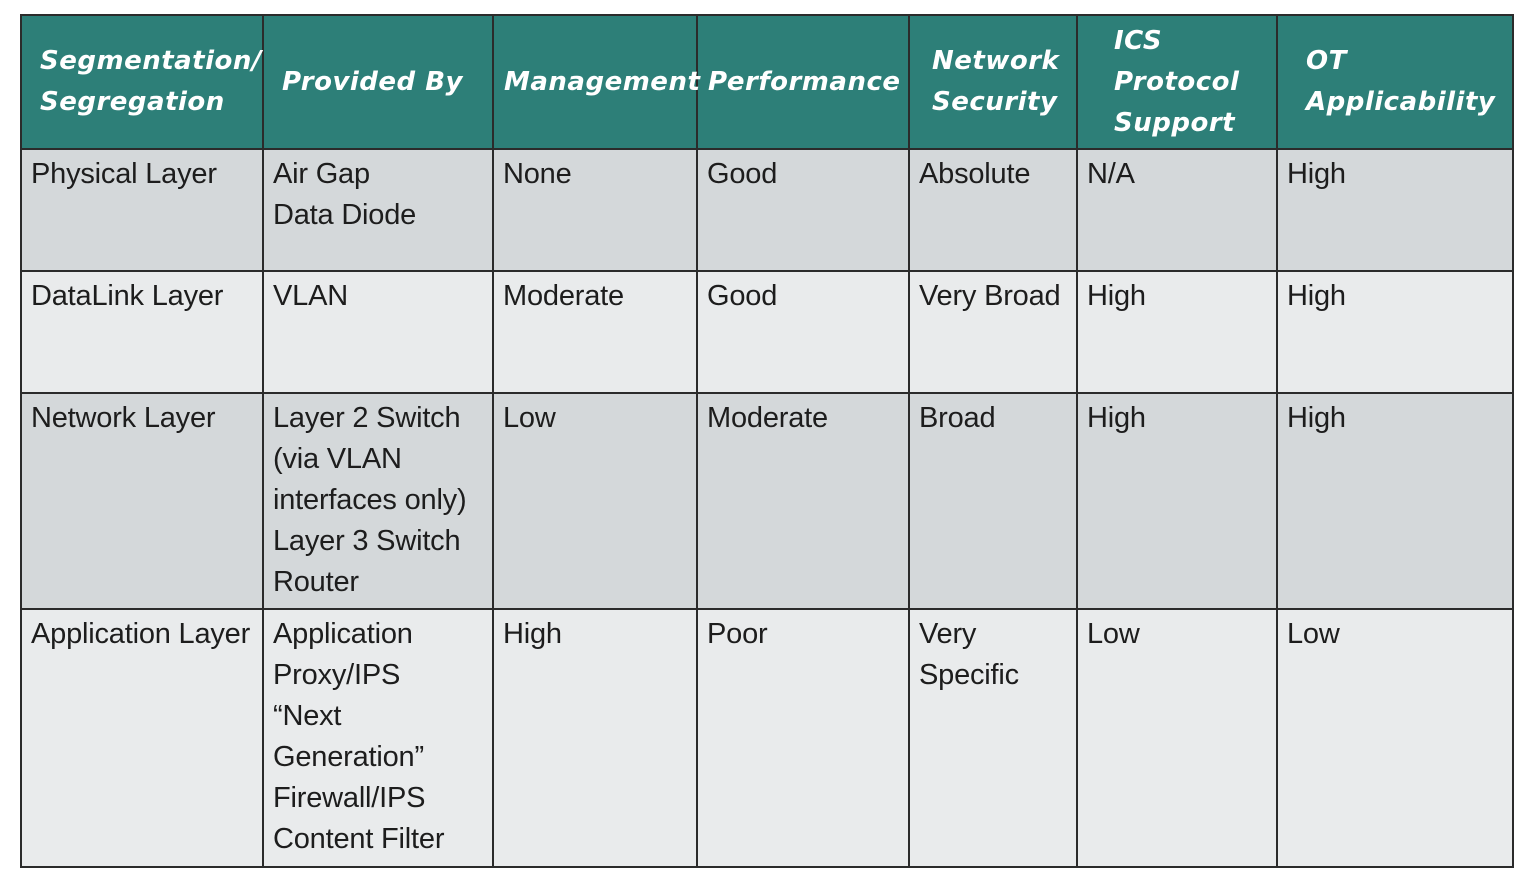  What do you see at coordinates (321, 174) in the screenshot?
I see `cell-text: Air Gap` at bounding box center [321, 174].